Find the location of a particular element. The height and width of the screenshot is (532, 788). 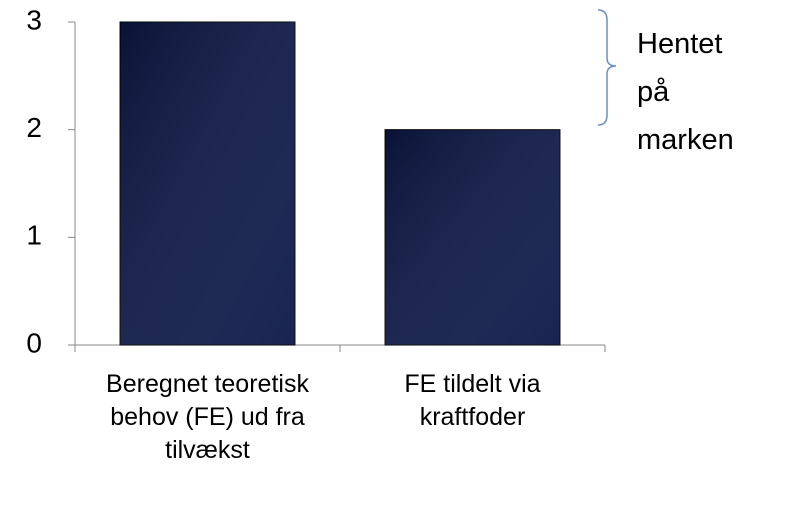

y-tick-label: 1 is located at coordinates (34, 235).